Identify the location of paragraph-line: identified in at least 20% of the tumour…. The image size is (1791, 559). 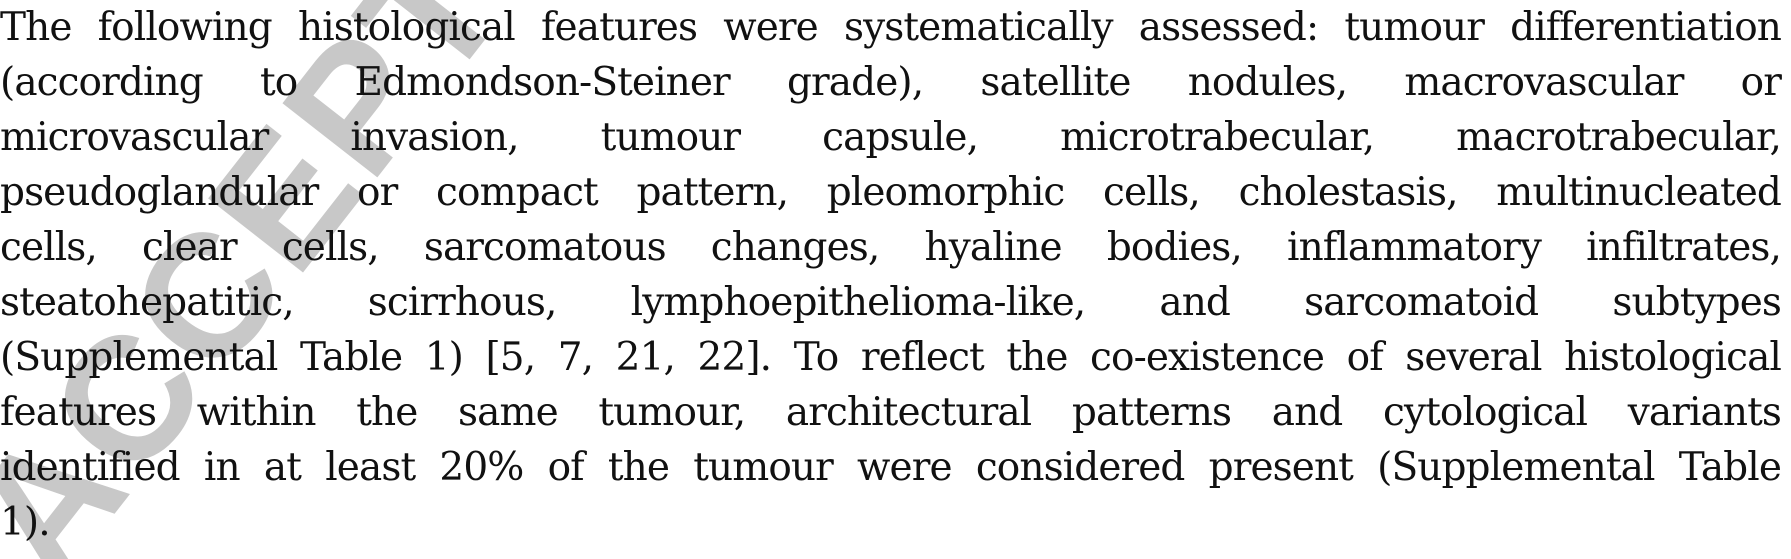
(891, 467).